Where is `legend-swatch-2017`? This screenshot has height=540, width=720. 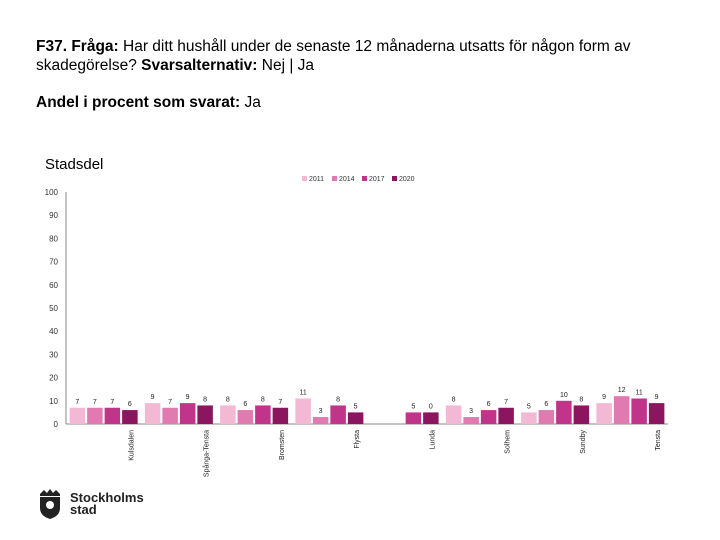
legend-swatch-2017 is located at coordinates (364, 178).